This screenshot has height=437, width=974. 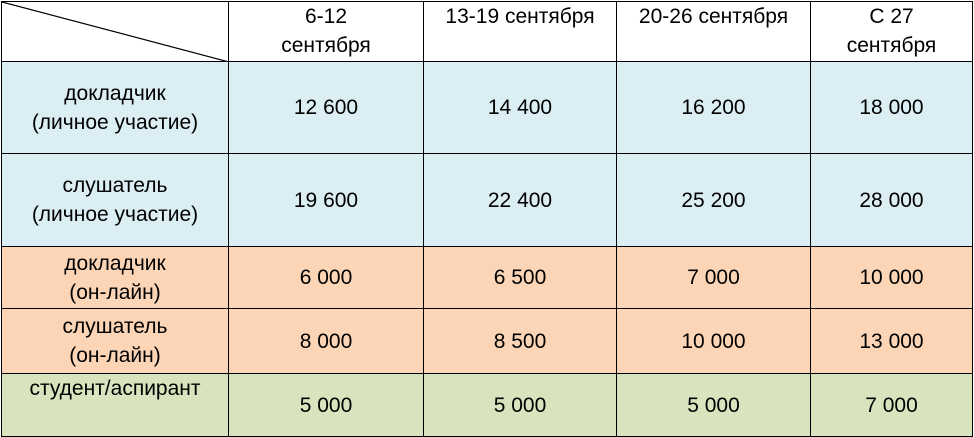 What do you see at coordinates (520, 16) in the screenshot?
I see `text-line: 13-19 сентября` at bounding box center [520, 16].